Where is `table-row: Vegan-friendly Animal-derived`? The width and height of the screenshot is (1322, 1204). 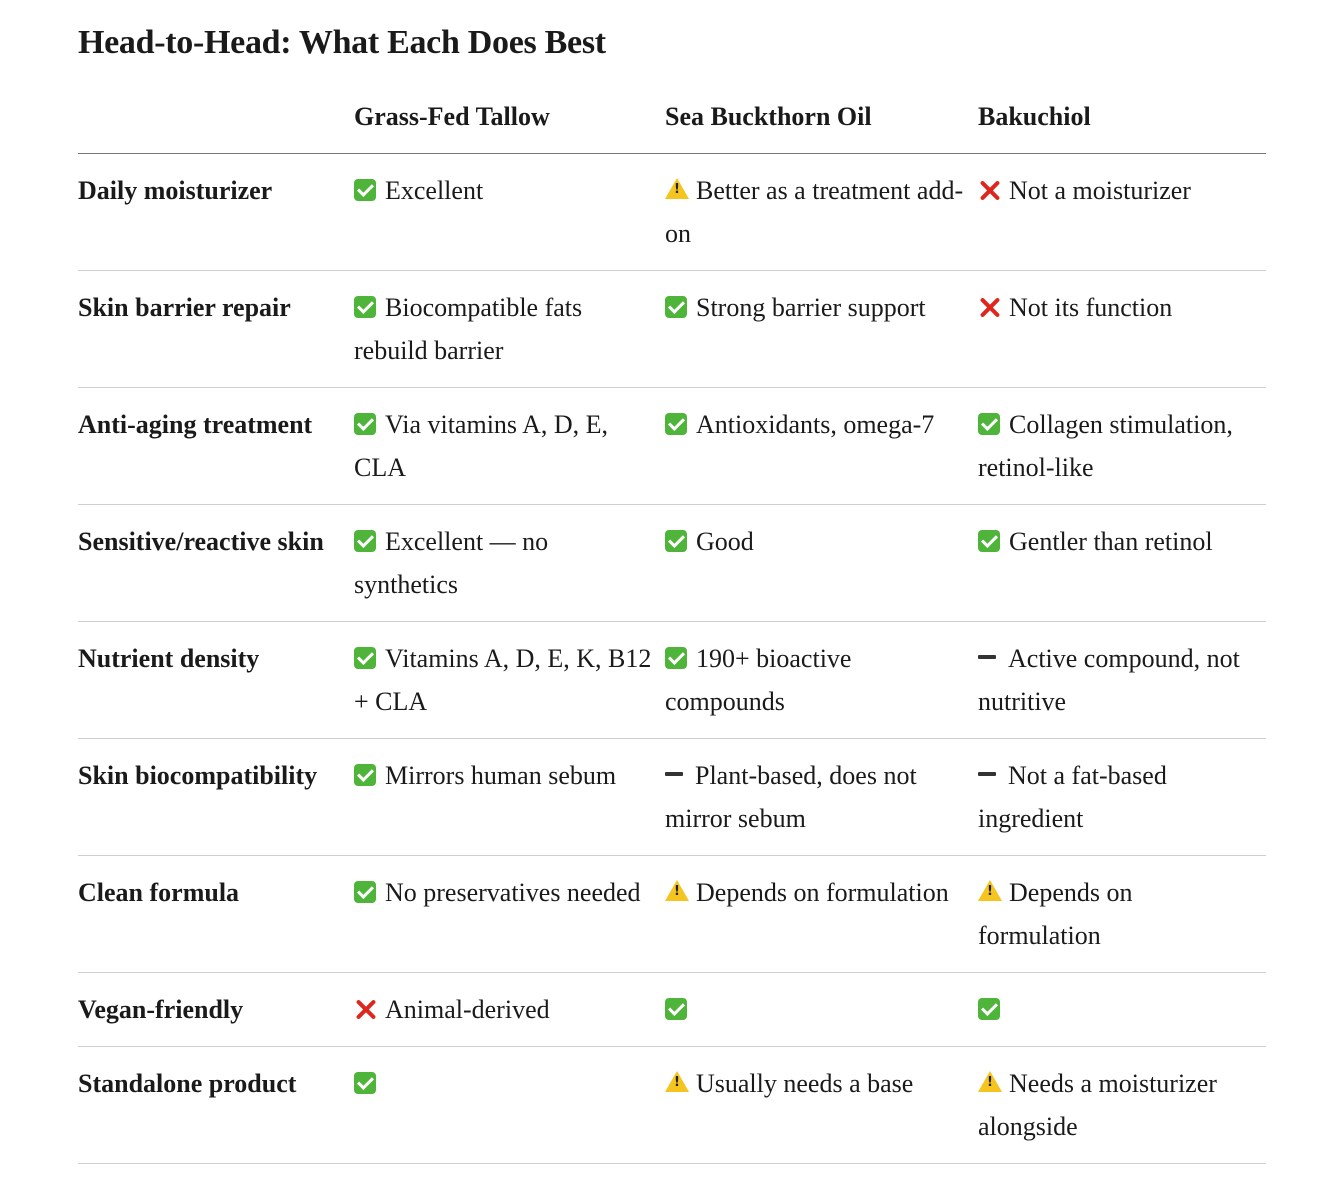
table-row: Vegan-friendly Animal-derived is located at coordinates (672, 1009).